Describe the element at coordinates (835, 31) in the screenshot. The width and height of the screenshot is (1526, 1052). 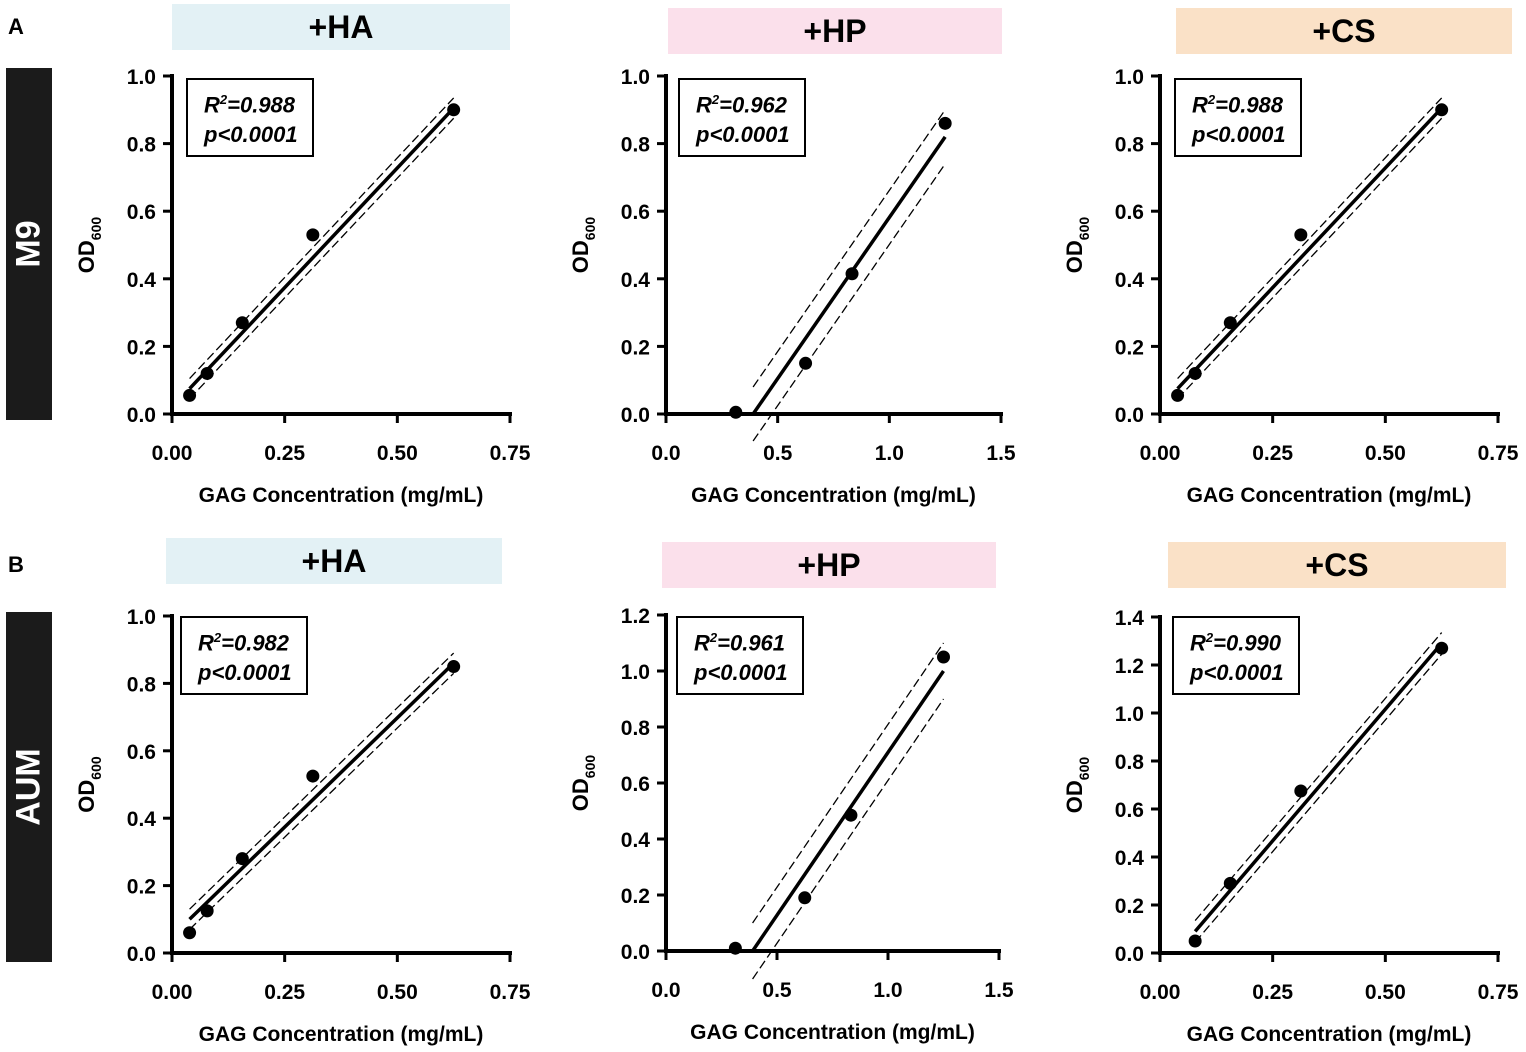
I see `header-a-hp: +HP` at that location.